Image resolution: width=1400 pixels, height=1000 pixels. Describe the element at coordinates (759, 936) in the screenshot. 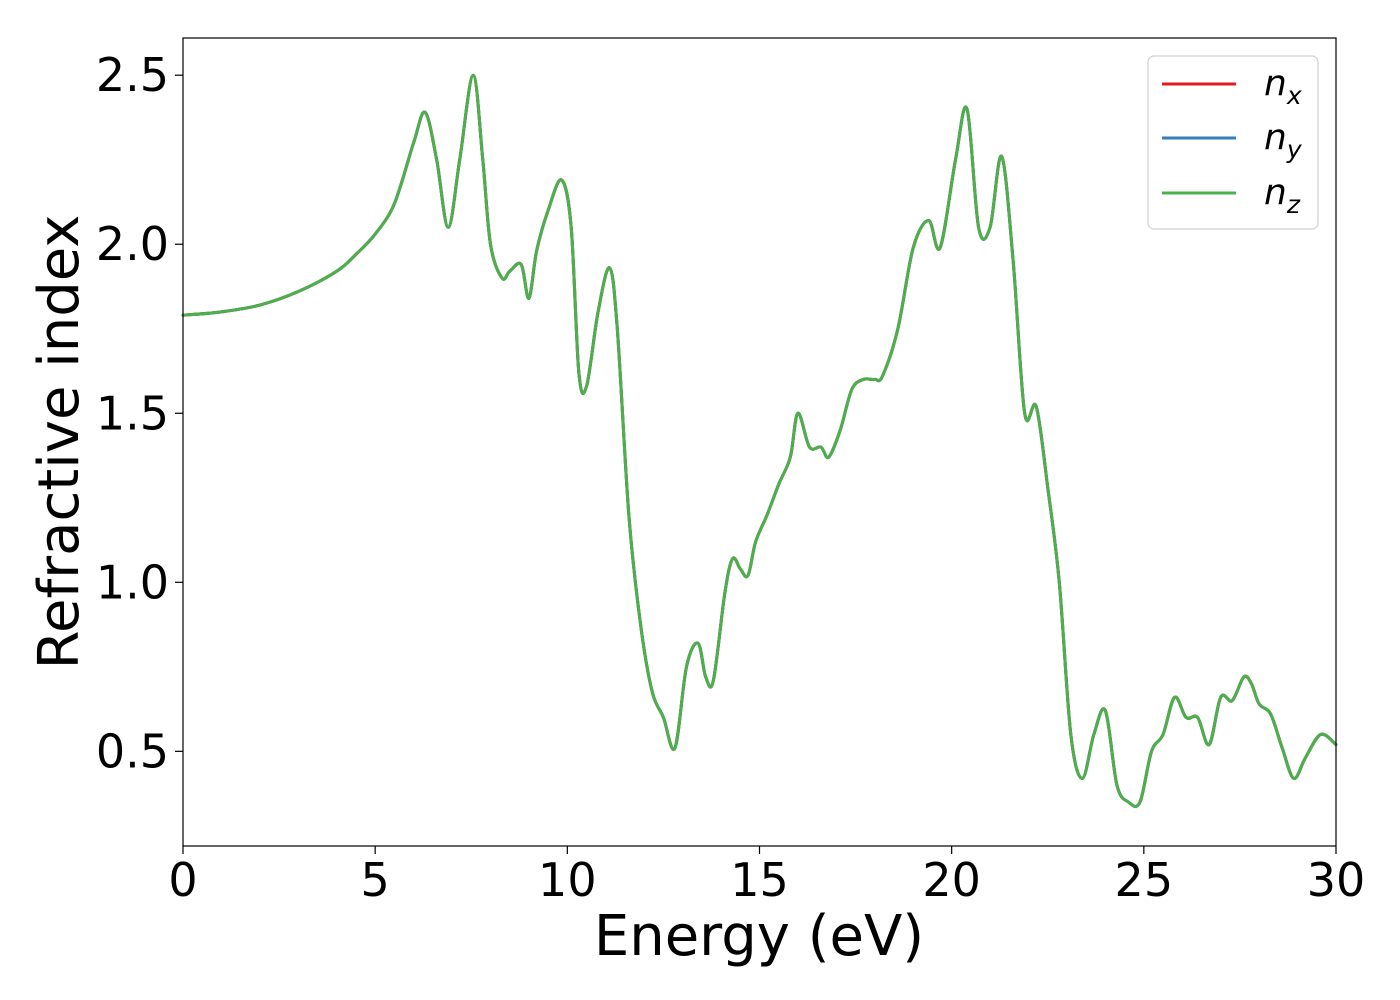

I see `x-axis-label: Energy (eV)` at that location.